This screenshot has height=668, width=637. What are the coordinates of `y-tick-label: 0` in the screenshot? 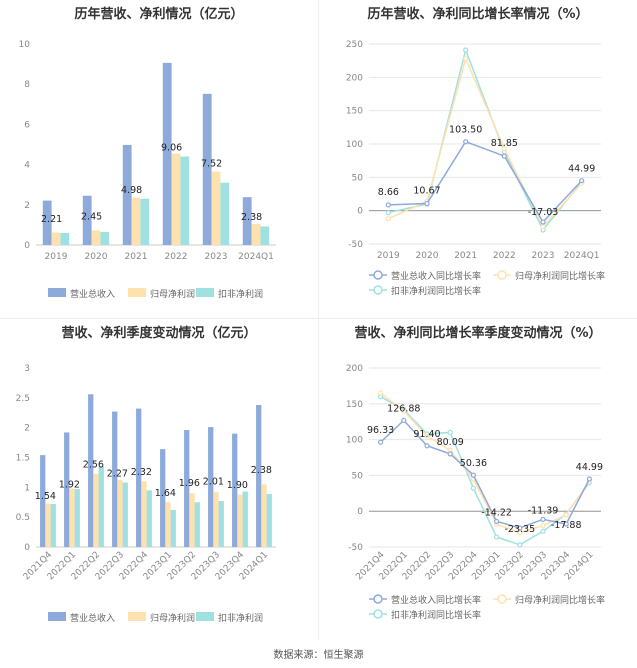 It's located at (360, 512).